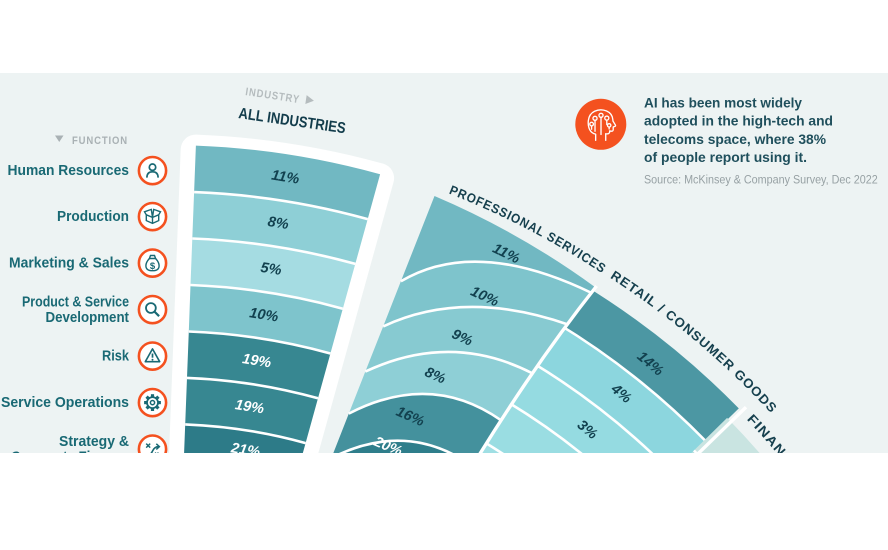  Describe the element at coordinates (116, 356) in the screenshot. I see `svg-text: Risk` at that location.